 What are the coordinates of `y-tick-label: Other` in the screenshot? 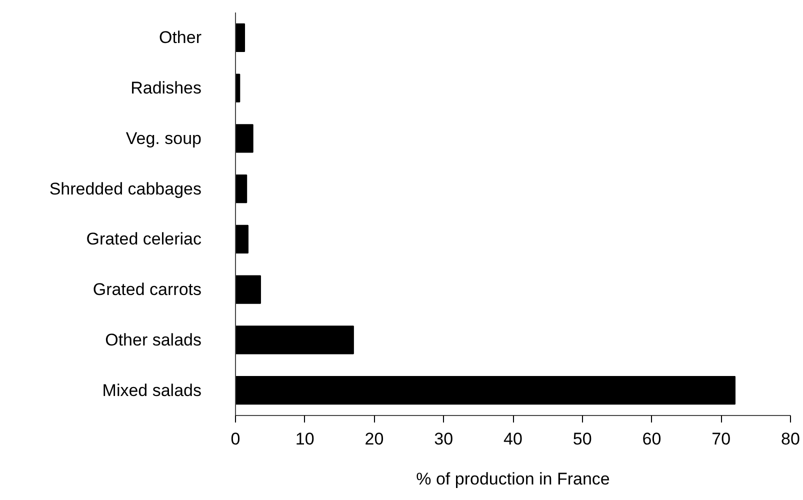 It's located at (180, 38).